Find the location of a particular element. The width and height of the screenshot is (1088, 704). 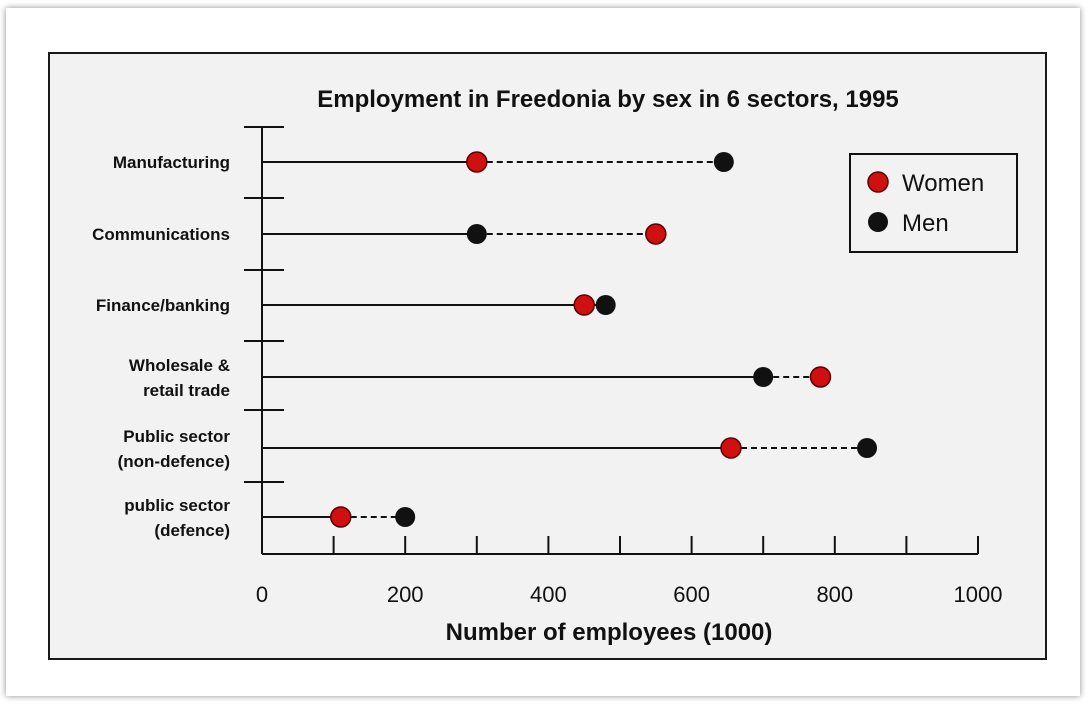

legend: Women Men is located at coordinates (933, 203).